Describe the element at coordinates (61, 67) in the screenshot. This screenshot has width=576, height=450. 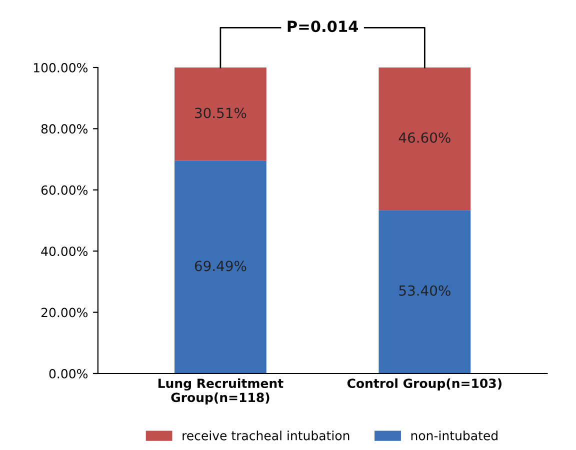
I see `y-tick-label: 100.00%` at that location.